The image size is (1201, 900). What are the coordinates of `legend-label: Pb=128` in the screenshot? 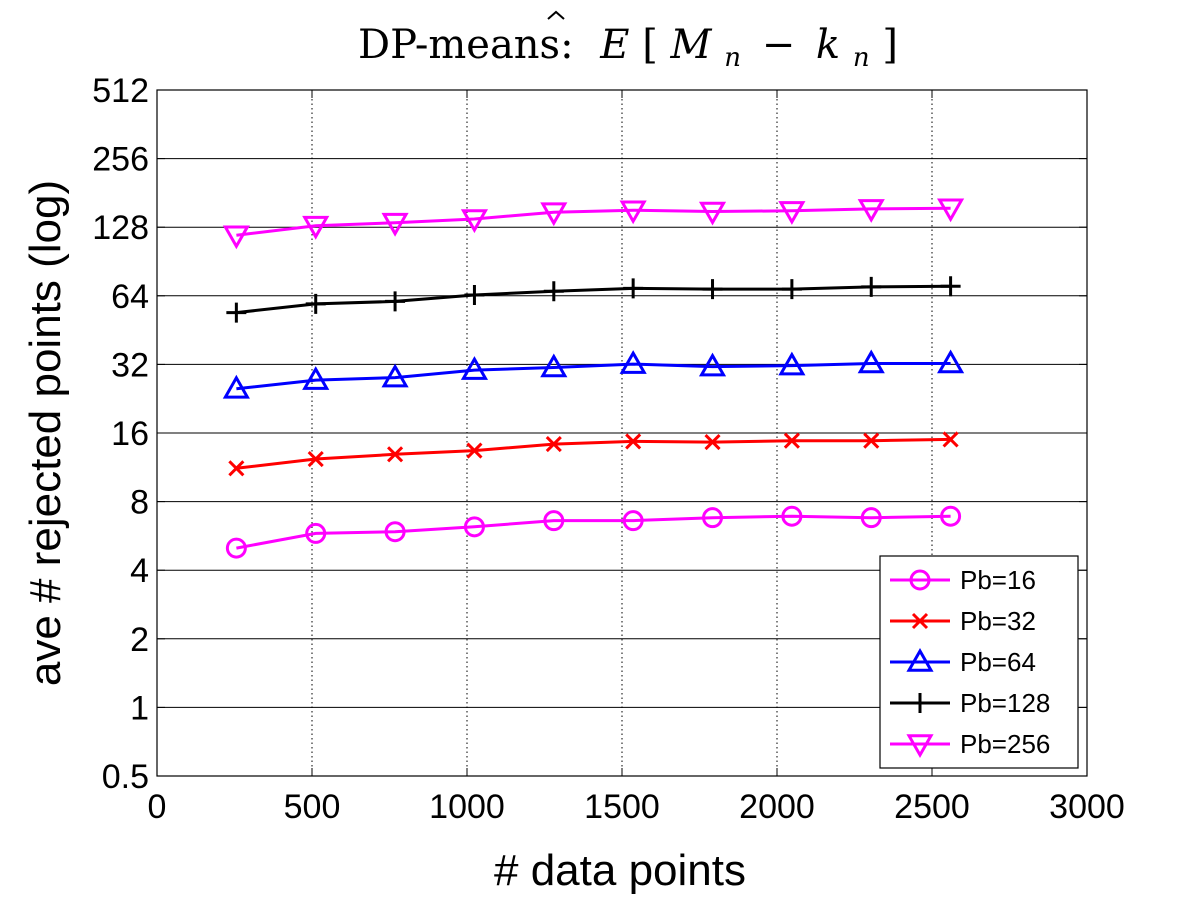 It's located at (1005, 703).